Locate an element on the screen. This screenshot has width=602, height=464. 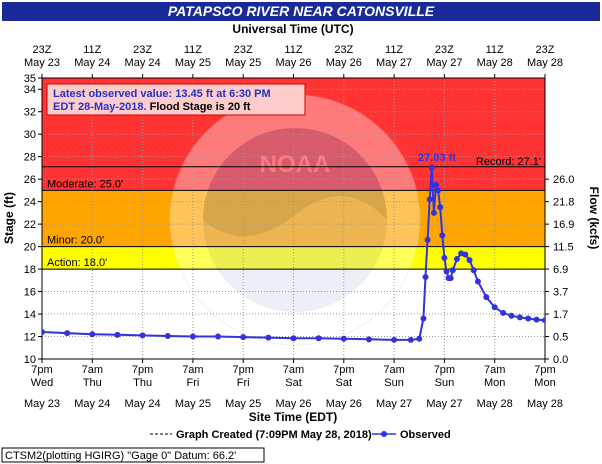
threshold-label-1: Minor: 20.0' is located at coordinates (75, 241).